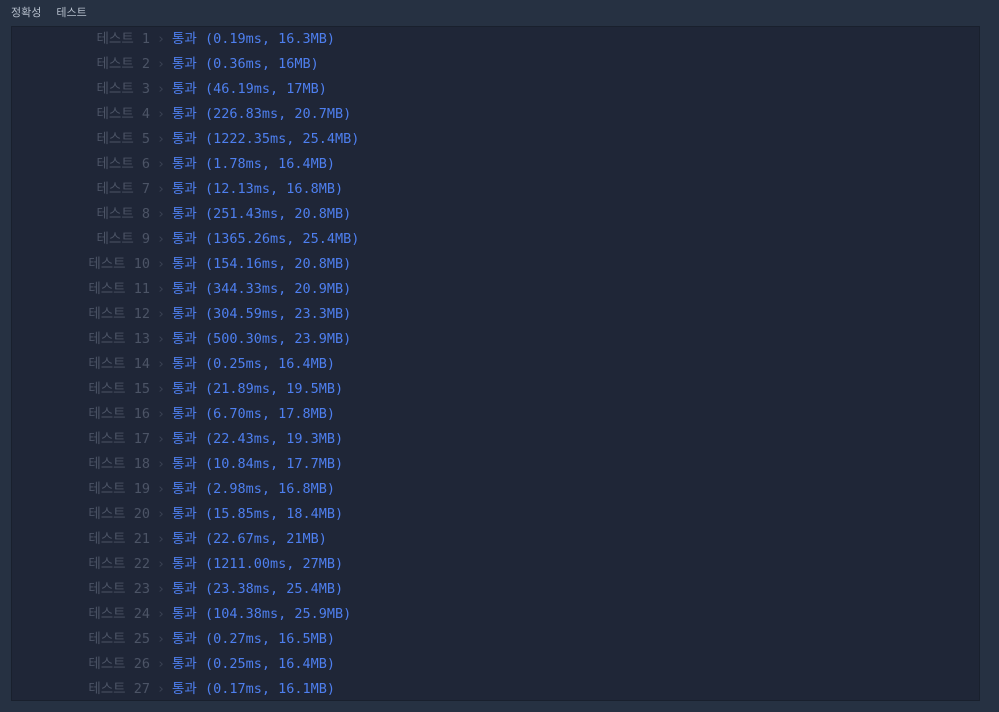  Describe the element at coordinates (119, 314) in the screenshot. I see `test-label: 테스트 12` at that location.